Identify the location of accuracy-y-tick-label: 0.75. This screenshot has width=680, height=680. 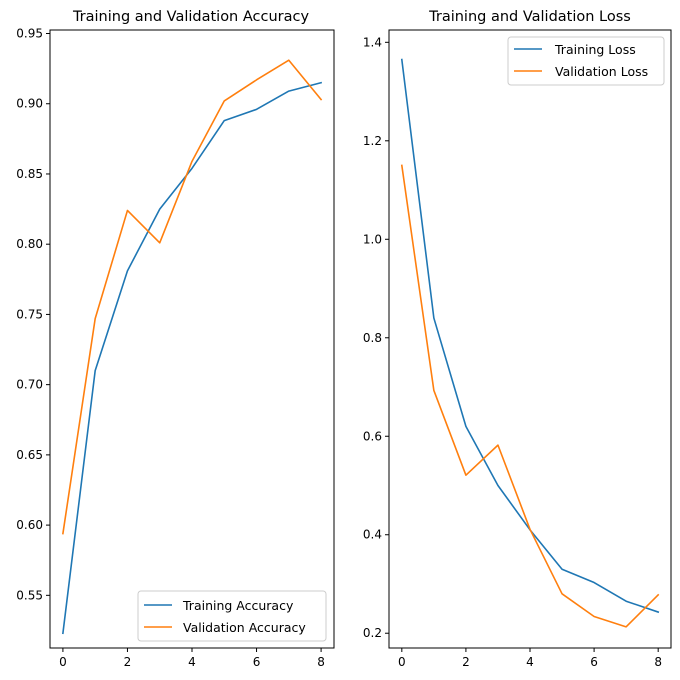
(29, 314).